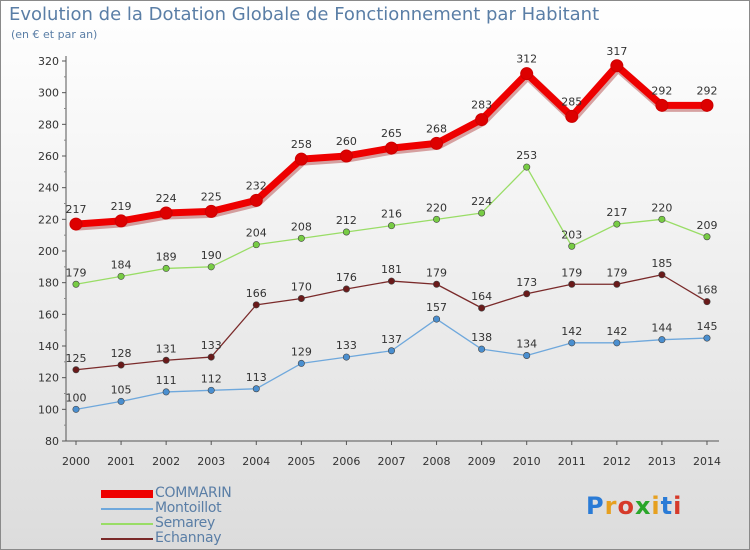  Describe the element at coordinates (346, 220) in the screenshot. I see `data-label-semarey: 212` at that location.